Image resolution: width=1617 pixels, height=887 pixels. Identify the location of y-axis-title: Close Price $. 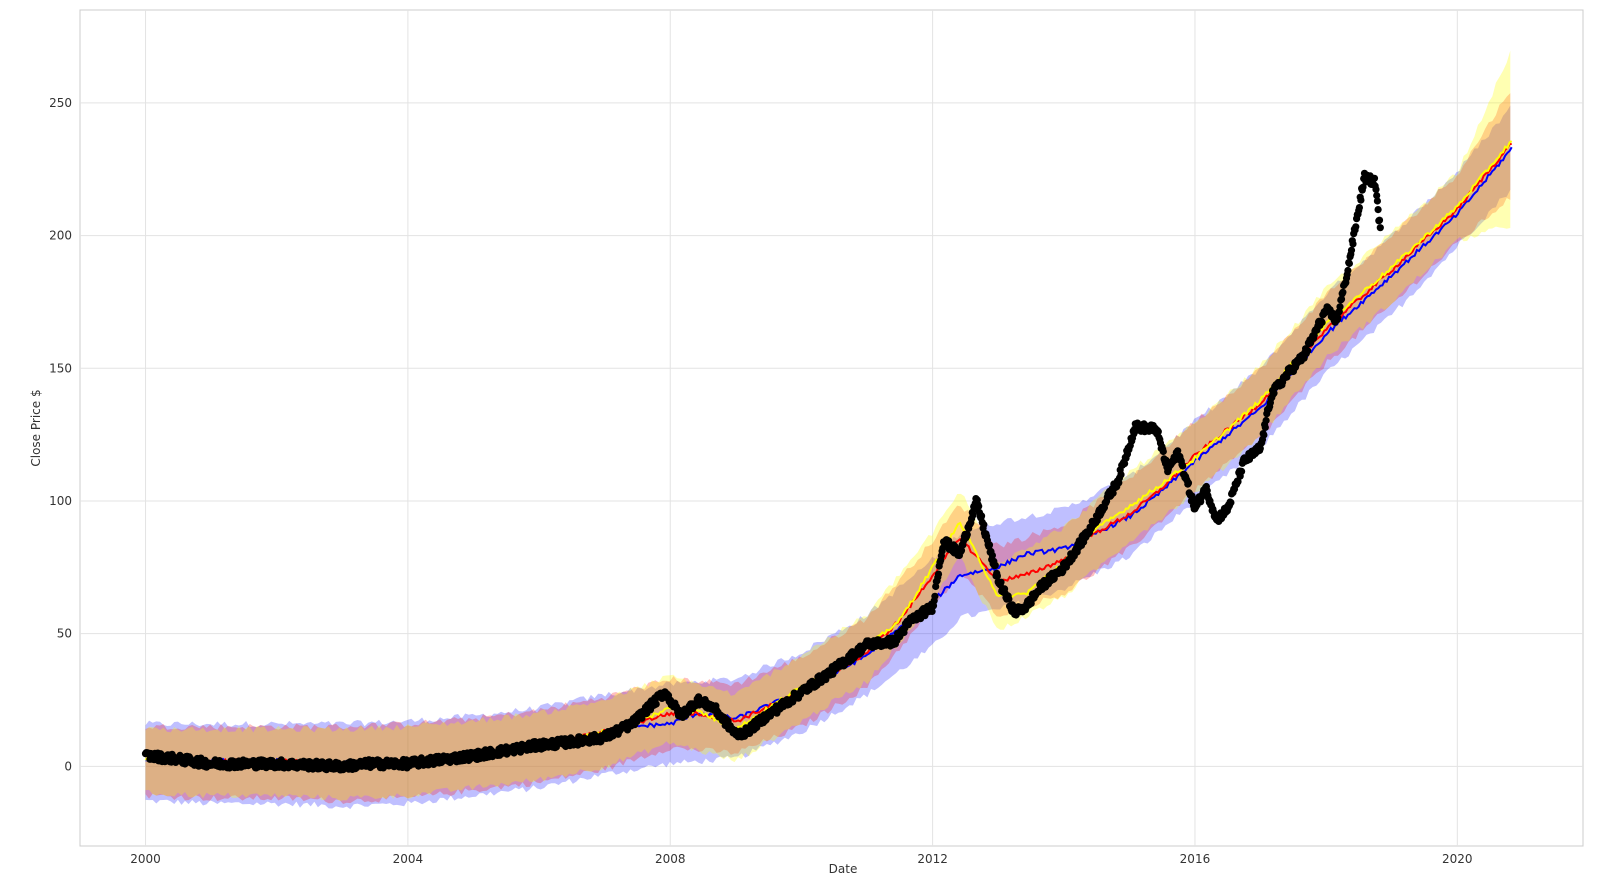
(36, 427).